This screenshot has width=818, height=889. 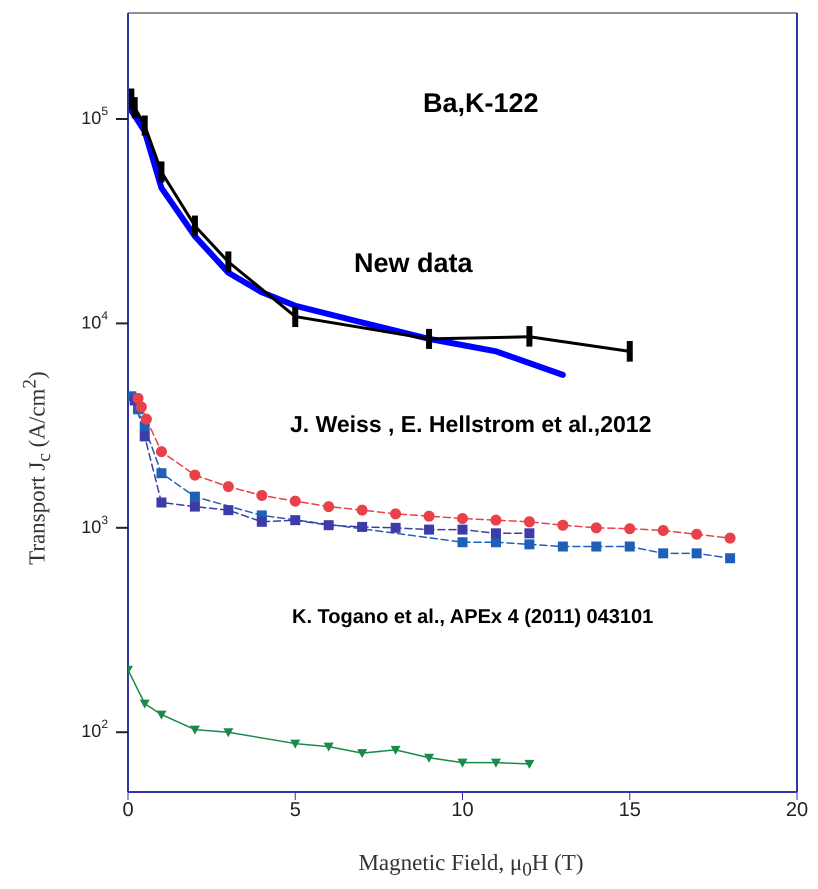 What do you see at coordinates (94, 320) in the screenshot?
I see `y-tick-label: 10$^{4}$` at bounding box center [94, 320].